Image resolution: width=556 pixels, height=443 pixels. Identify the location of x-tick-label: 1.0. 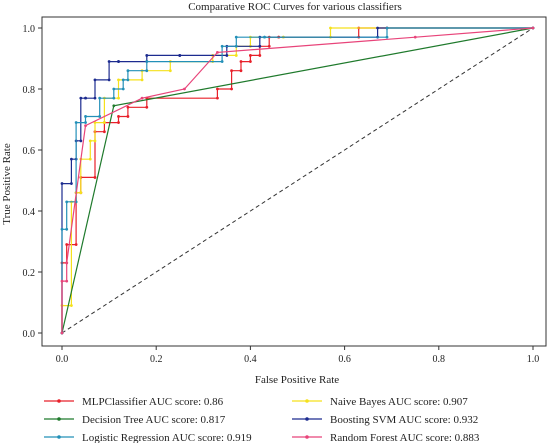
(533, 359).